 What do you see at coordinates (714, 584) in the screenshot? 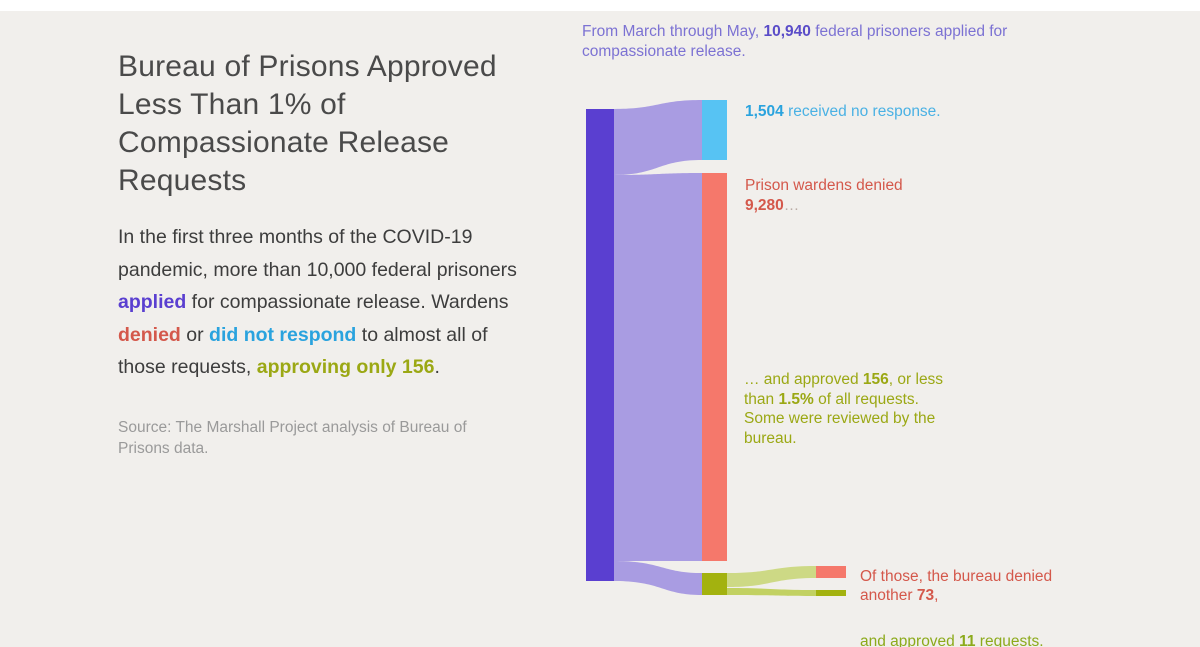
I see `sankey-node-warden-approved` at bounding box center [714, 584].